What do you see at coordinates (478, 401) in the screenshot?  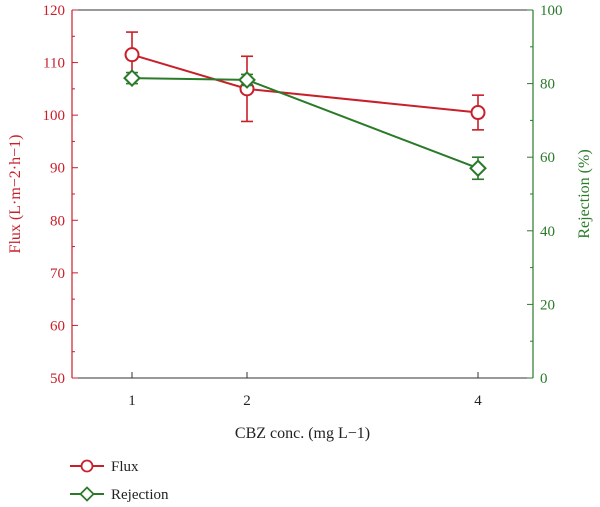 I see `x-tick-label: 4` at bounding box center [478, 401].